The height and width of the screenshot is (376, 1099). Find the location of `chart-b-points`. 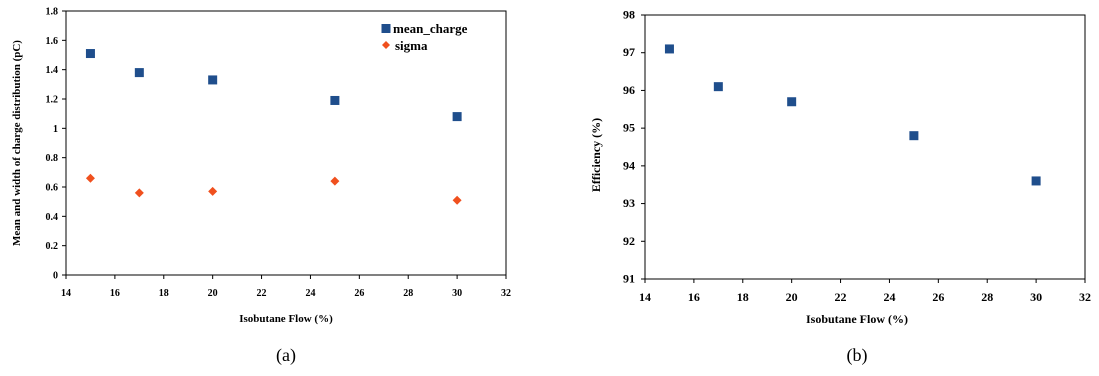

chart-b-points is located at coordinates (852, 115).